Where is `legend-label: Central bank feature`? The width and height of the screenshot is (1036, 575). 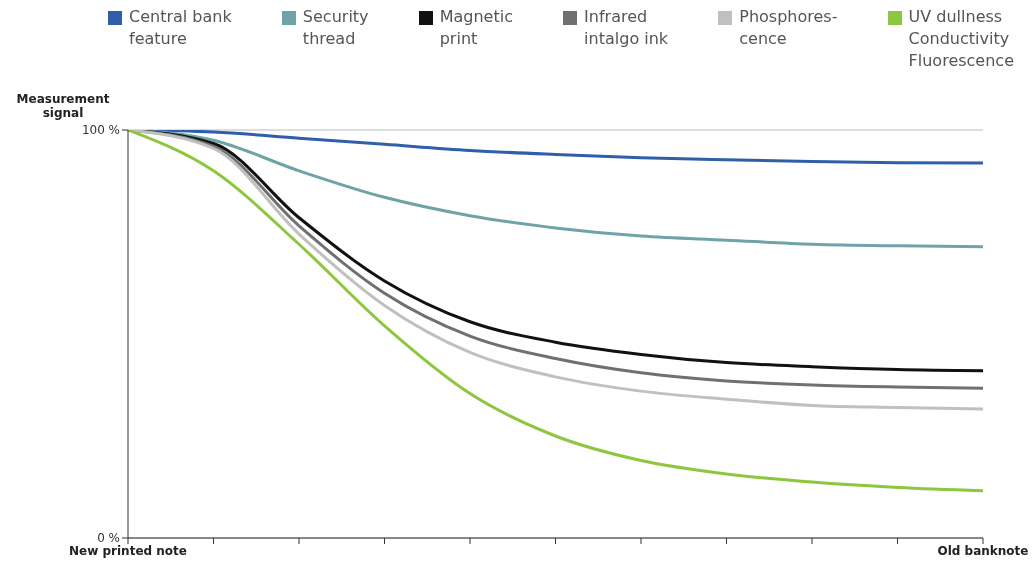 legend-label: Central bank feature is located at coordinates (180, 28).